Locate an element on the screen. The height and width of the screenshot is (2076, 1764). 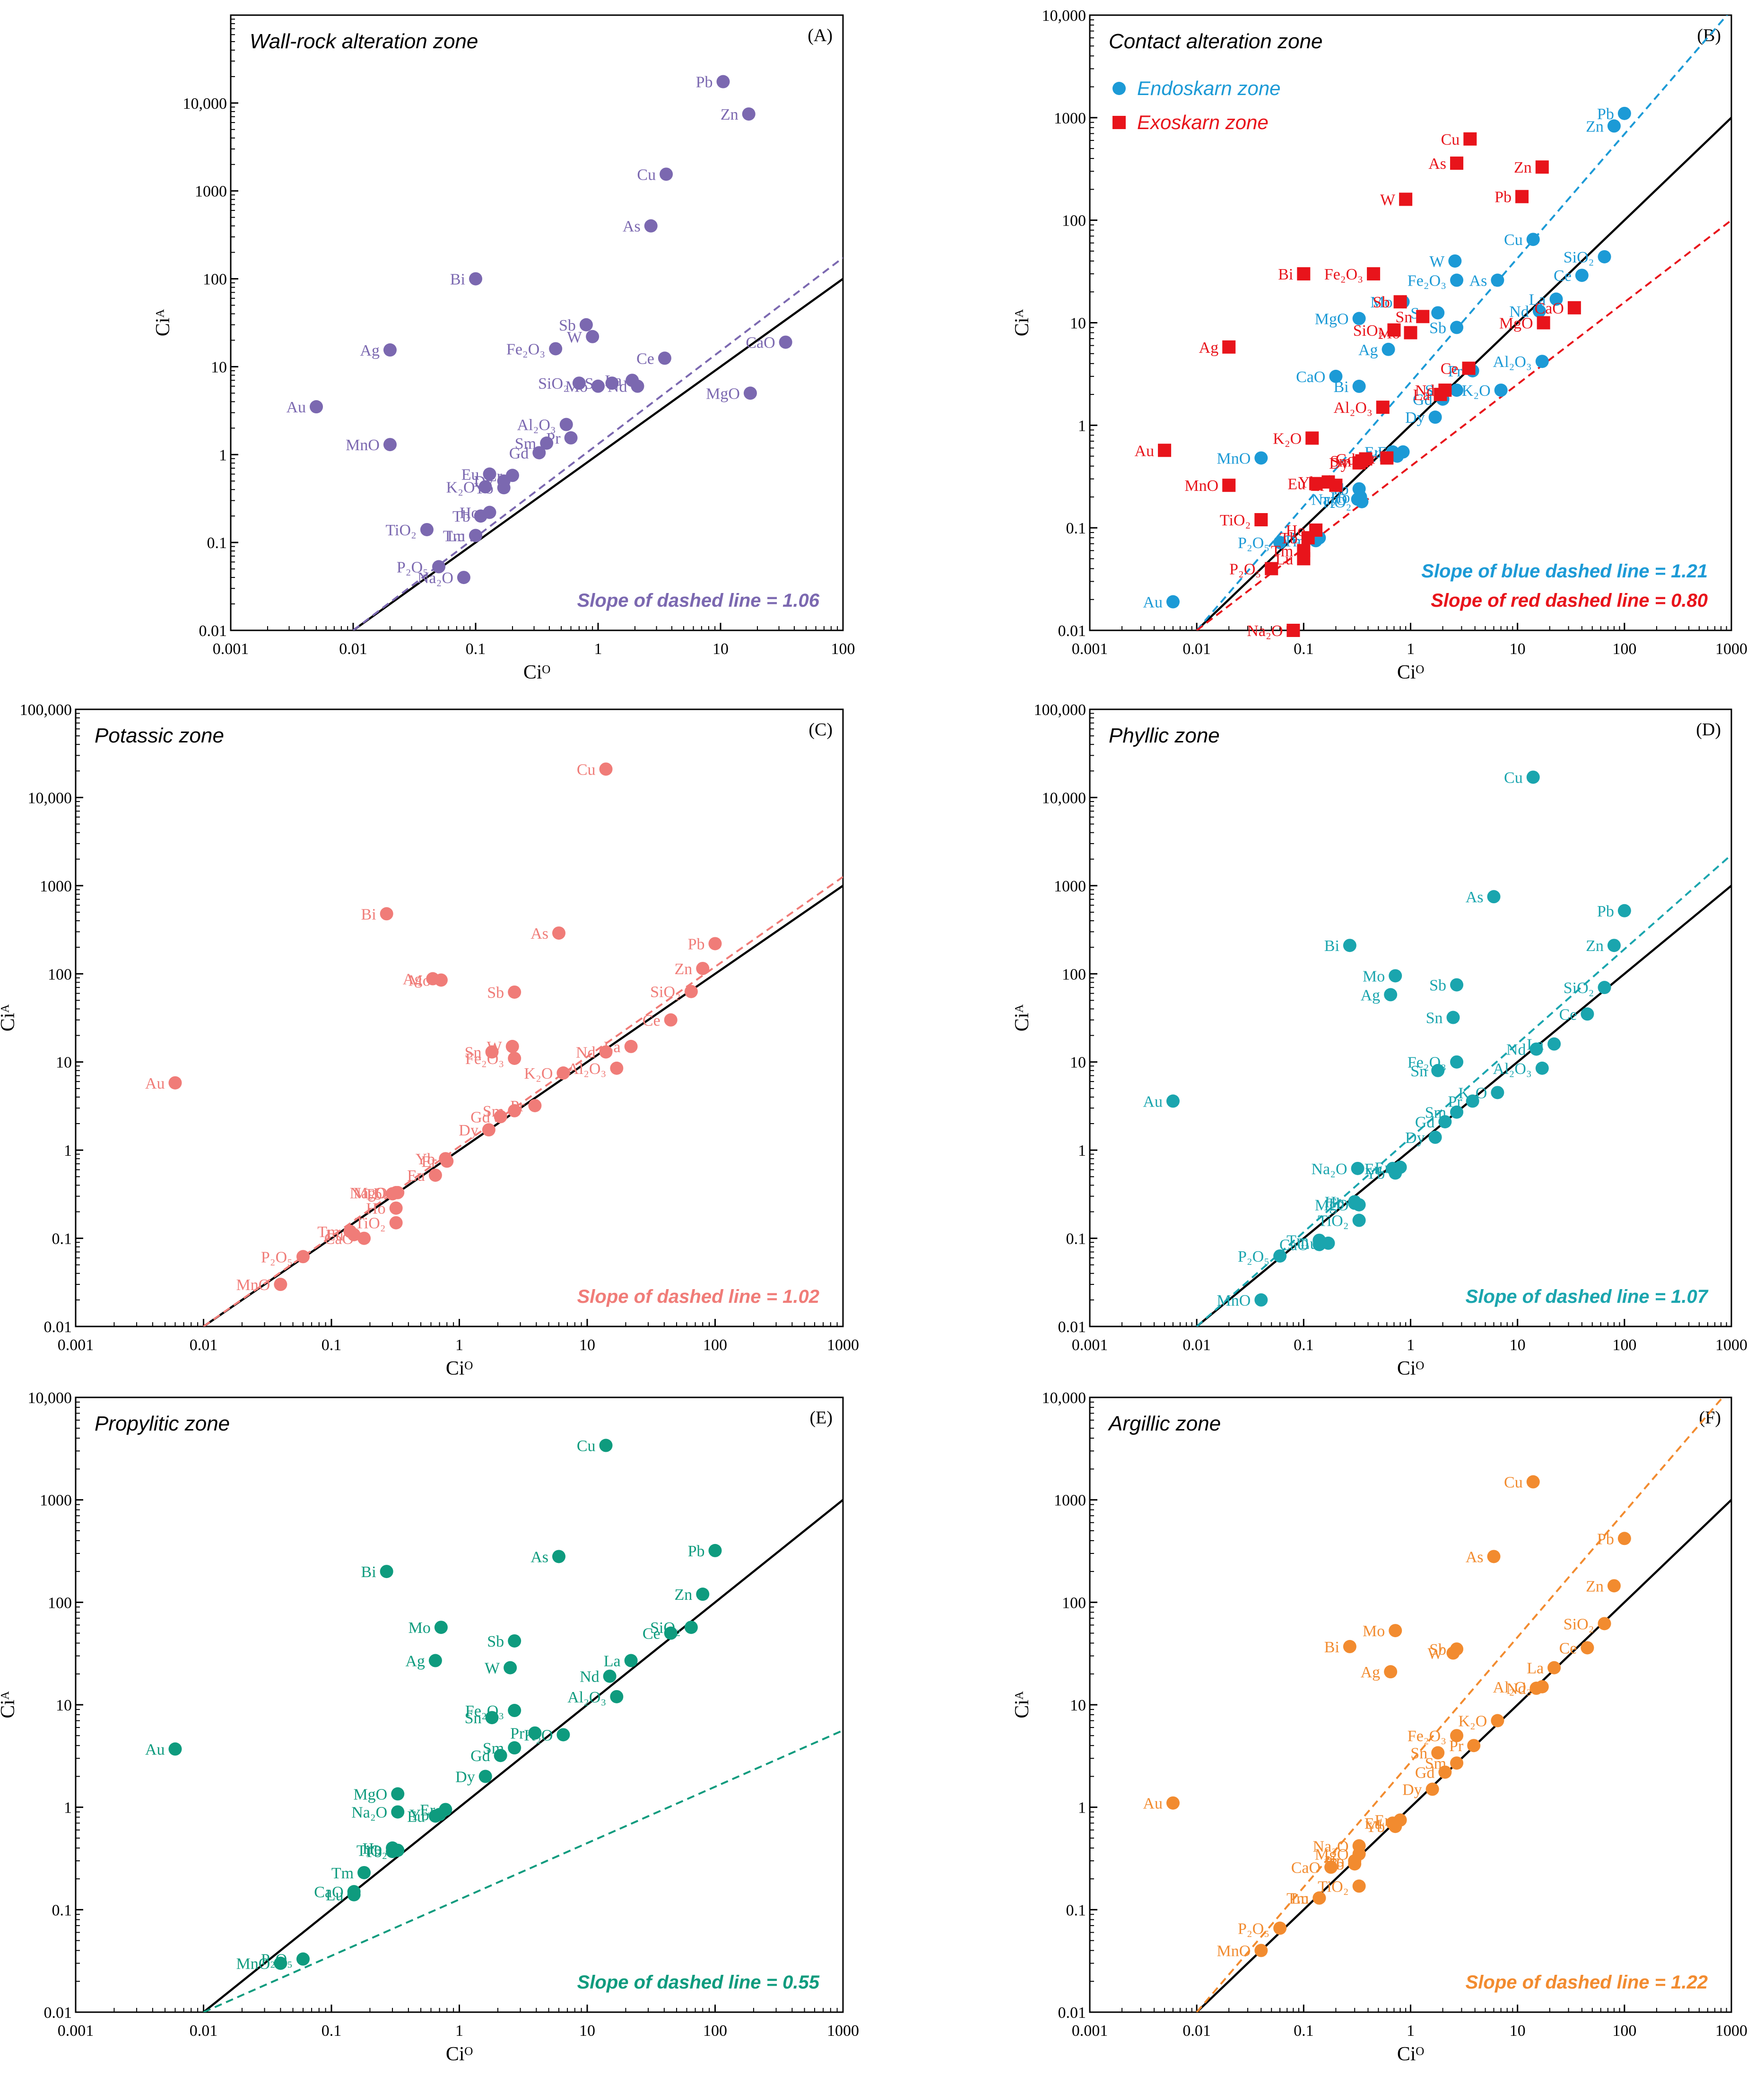
panel-title: Contact alteration zone is located at coordinates (1216, 41).